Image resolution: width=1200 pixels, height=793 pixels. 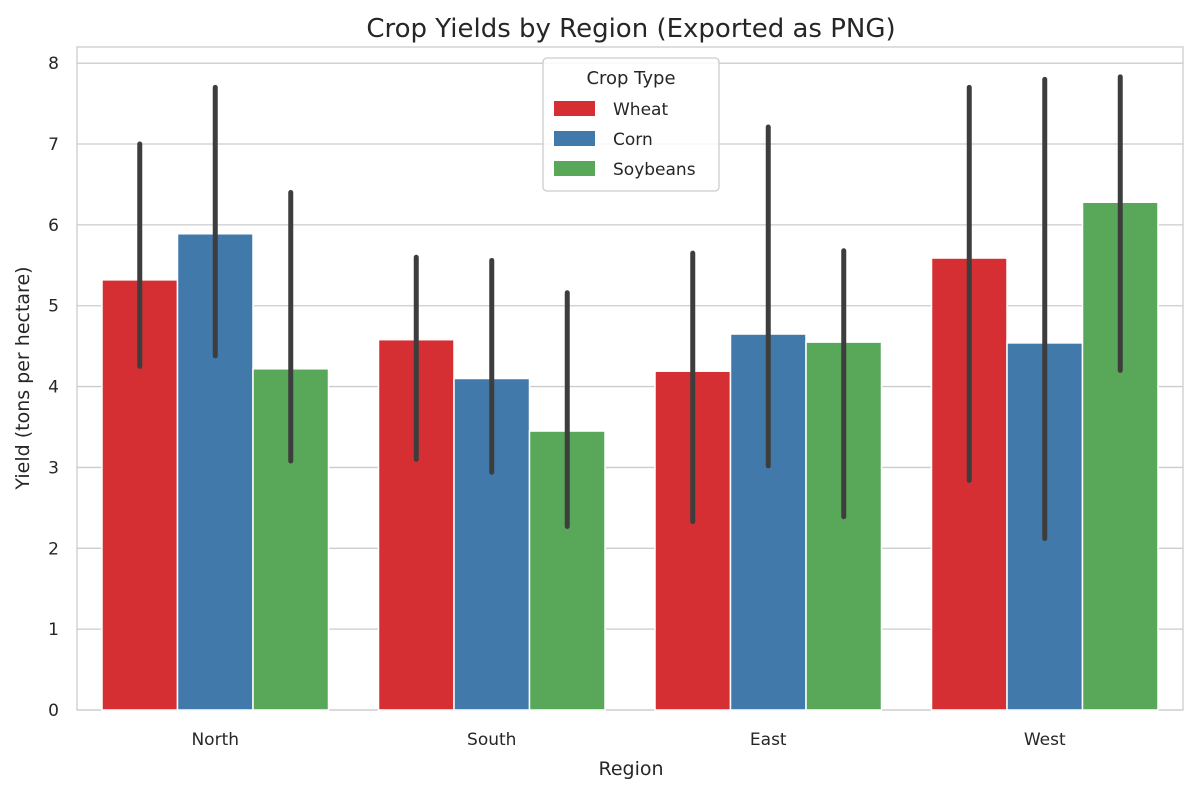 I want to click on x-axis-label: Region, so click(x=630, y=769).